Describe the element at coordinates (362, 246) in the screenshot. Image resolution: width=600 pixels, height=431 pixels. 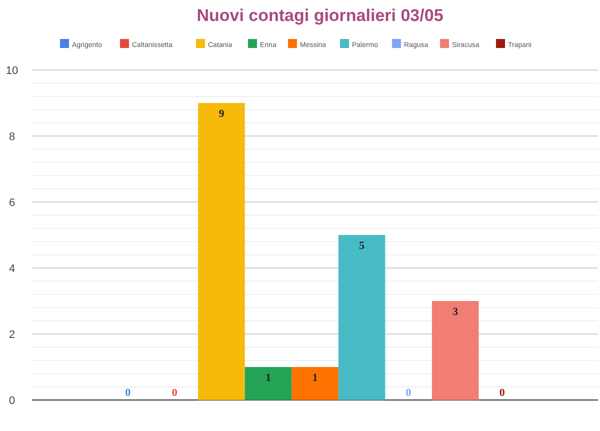
I see `data-label: 5` at that location.